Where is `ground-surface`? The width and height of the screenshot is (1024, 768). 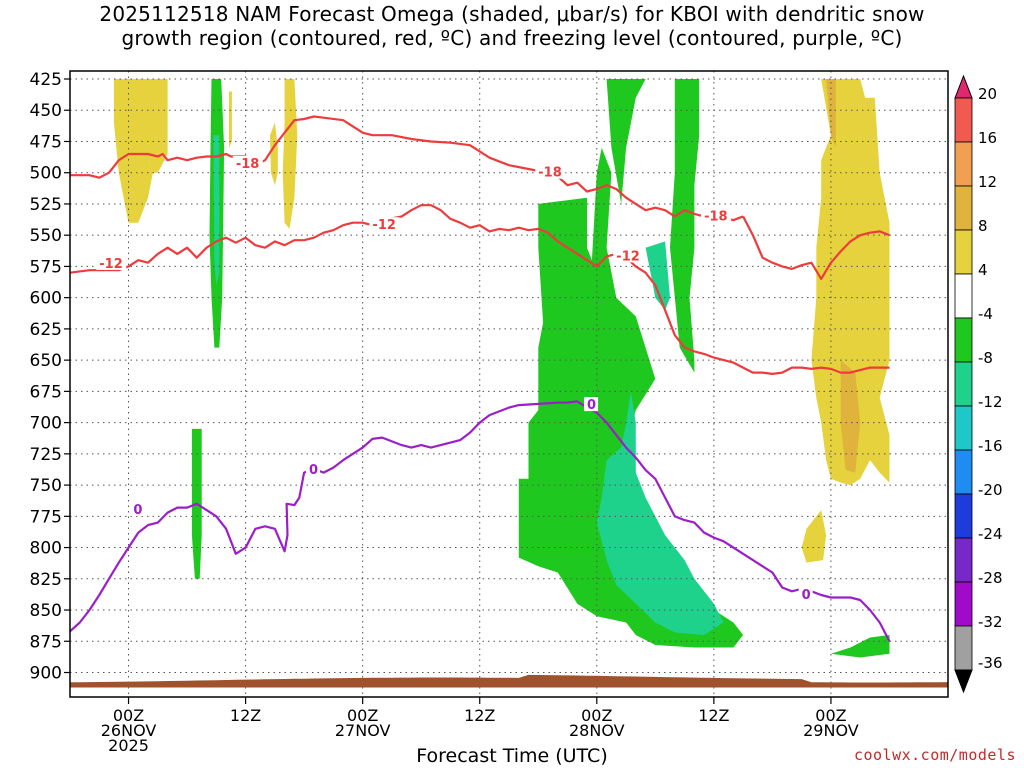
ground-surface is located at coordinates (509, 681).